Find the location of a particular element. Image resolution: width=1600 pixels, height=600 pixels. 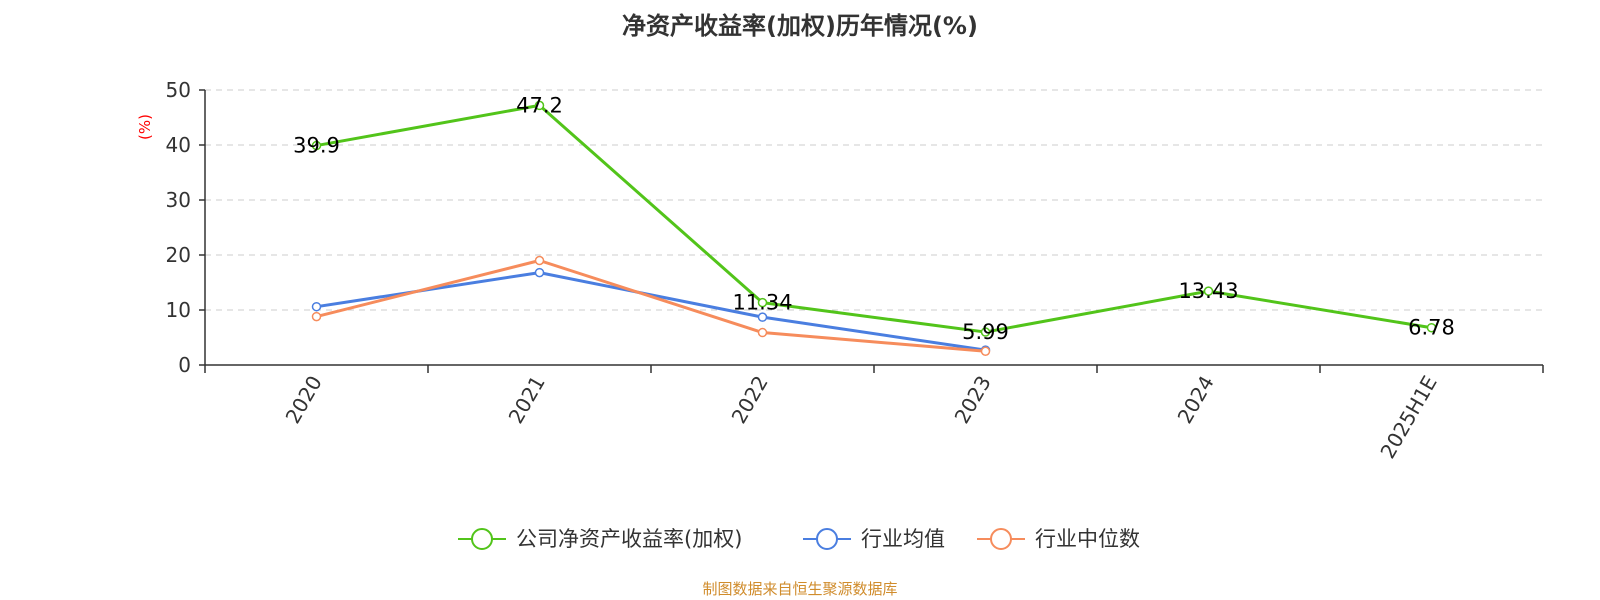

x-tick-label: 2024 is located at coordinates (1196, 400).